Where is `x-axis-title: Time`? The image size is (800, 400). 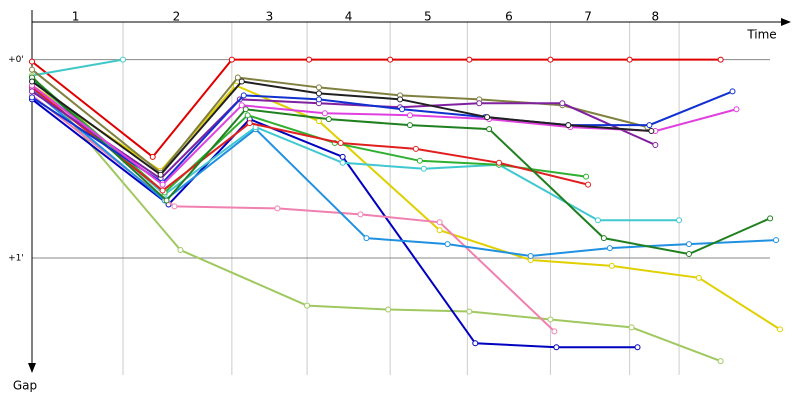
x-axis-title: Time is located at coordinates (761, 35).